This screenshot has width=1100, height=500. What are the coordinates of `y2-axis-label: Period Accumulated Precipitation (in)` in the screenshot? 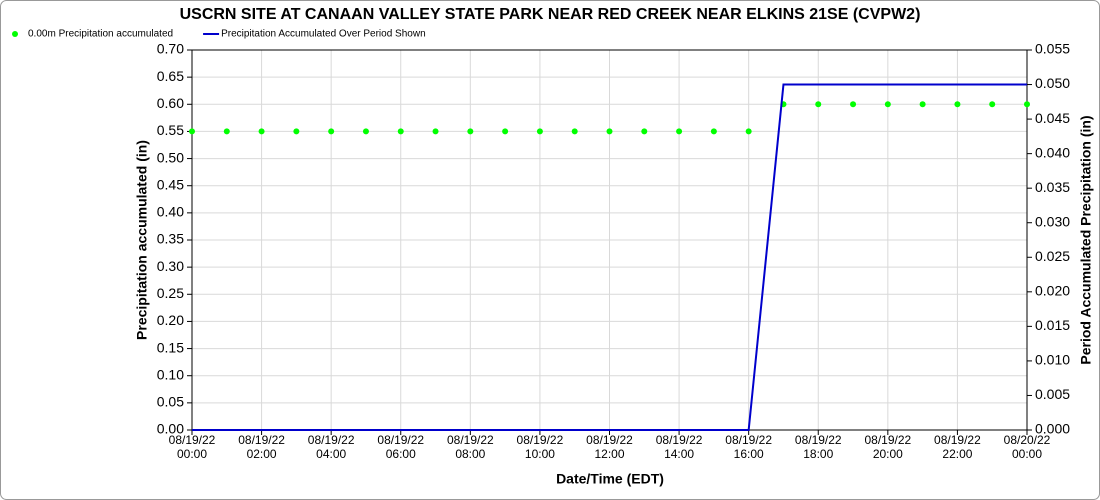 It's located at (1086, 239).